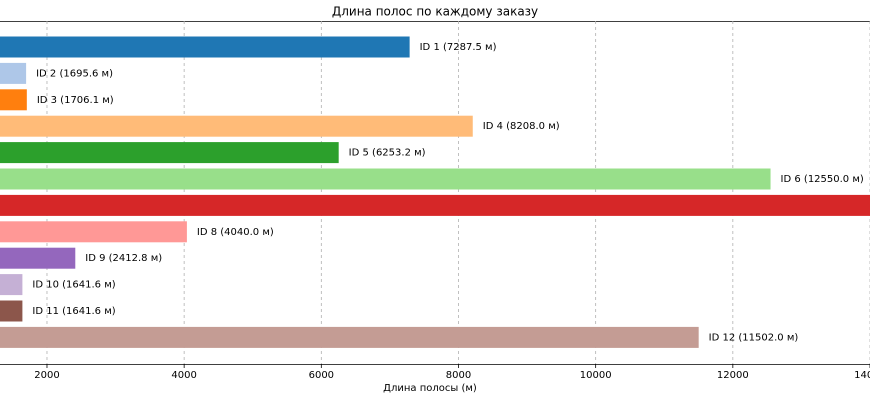 Image resolution: width=870 pixels, height=400 pixels. I want to click on value-label: ID 2 (1695.6 м), so click(74, 73).